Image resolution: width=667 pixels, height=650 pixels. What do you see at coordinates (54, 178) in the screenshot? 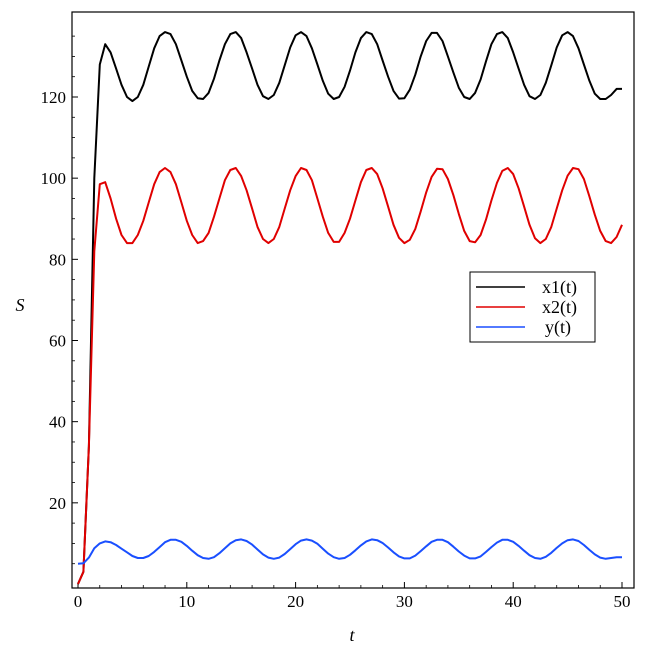
I see `y-tick-label: 100` at bounding box center [54, 178].